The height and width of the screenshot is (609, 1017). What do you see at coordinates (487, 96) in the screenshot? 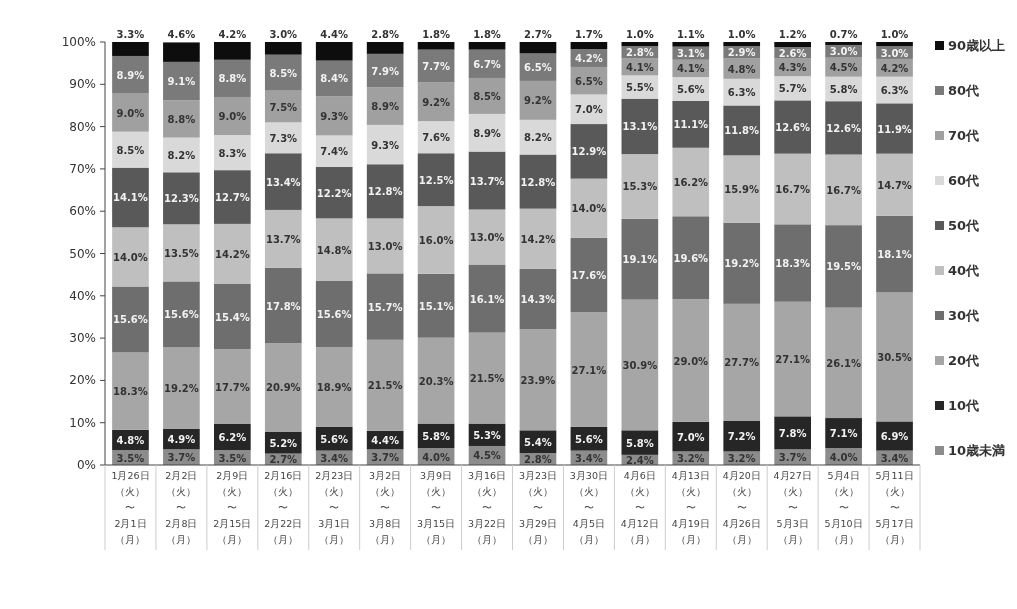
I see `data-label: 8.5%` at bounding box center [487, 96].